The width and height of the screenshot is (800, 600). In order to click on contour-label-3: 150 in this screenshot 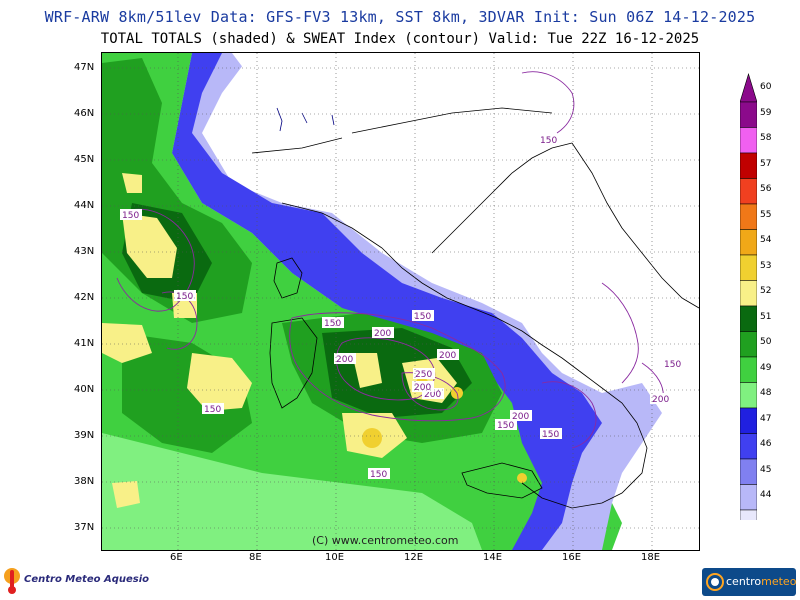, I will do `click(212, 410)`.